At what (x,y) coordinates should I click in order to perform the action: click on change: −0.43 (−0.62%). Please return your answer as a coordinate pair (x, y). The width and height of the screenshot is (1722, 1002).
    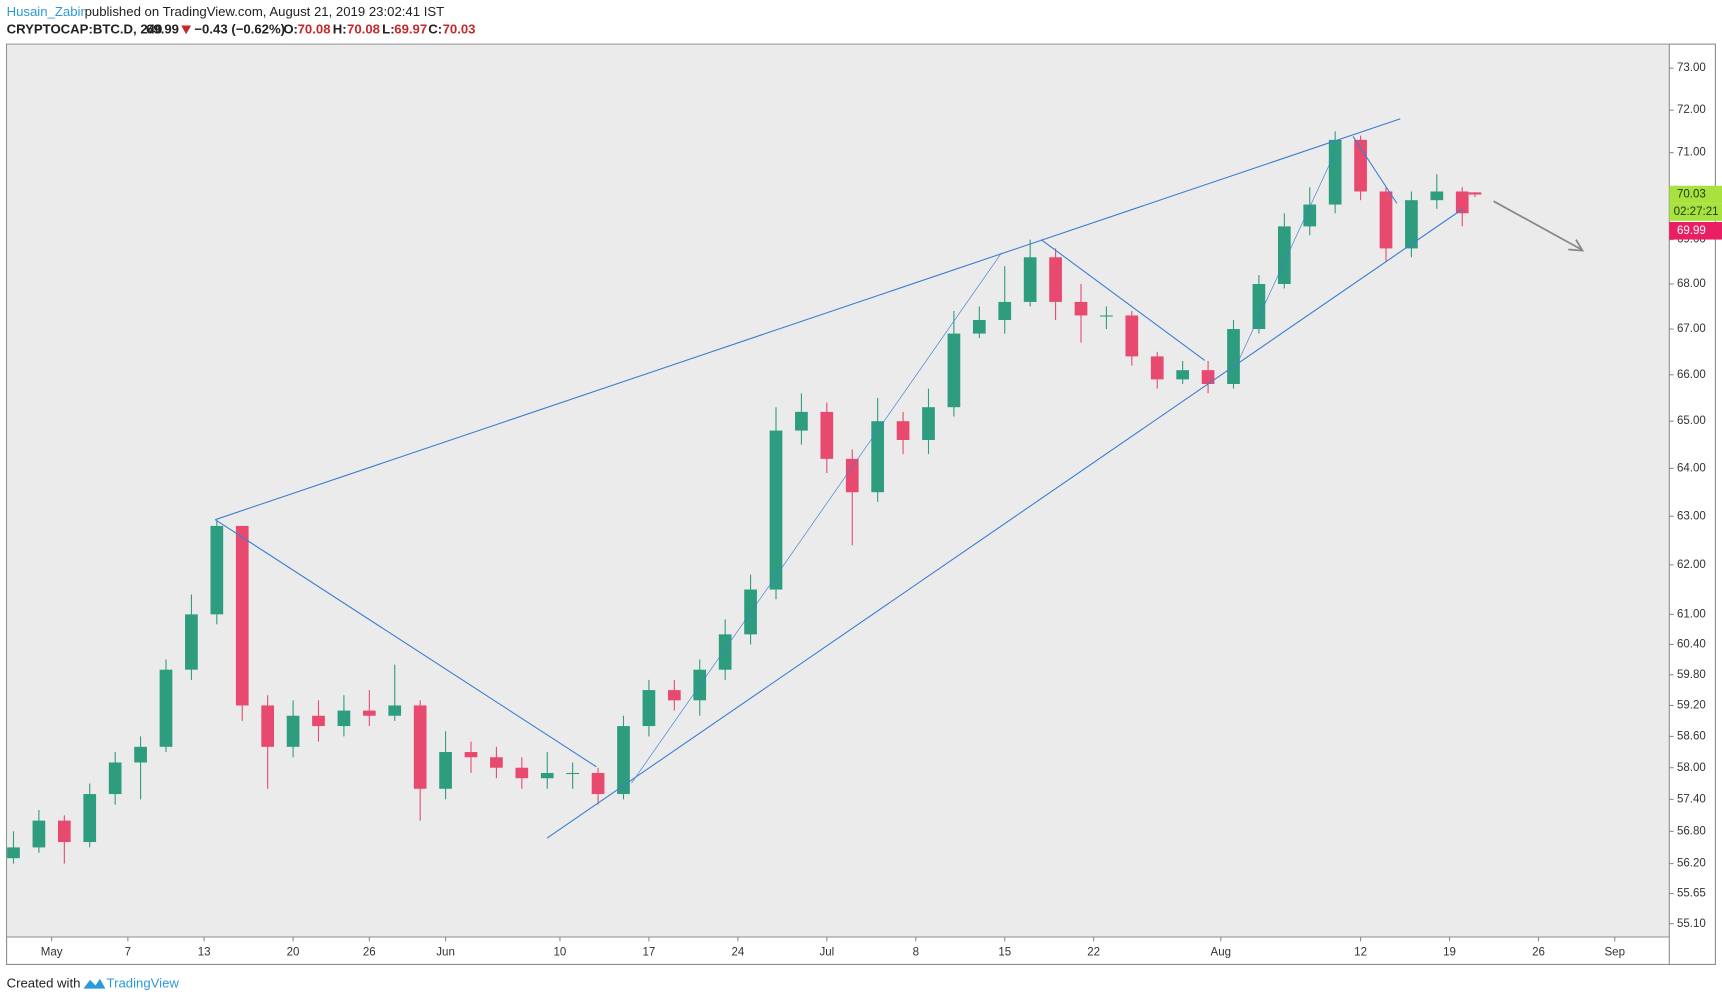
    Looking at the image, I should click on (239, 28).